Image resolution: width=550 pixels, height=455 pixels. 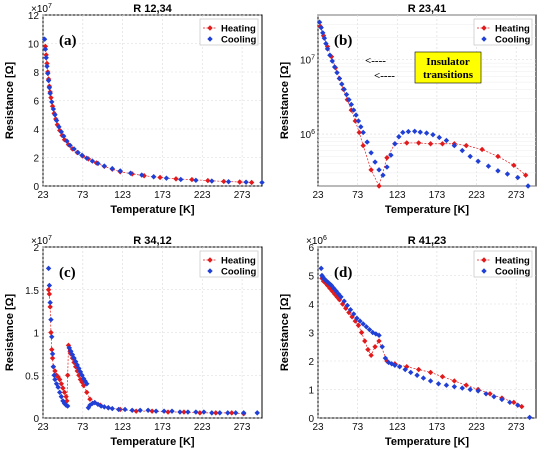 What do you see at coordinates (311, 391) in the screenshot?
I see `y-tick-label: 1` at bounding box center [311, 391].